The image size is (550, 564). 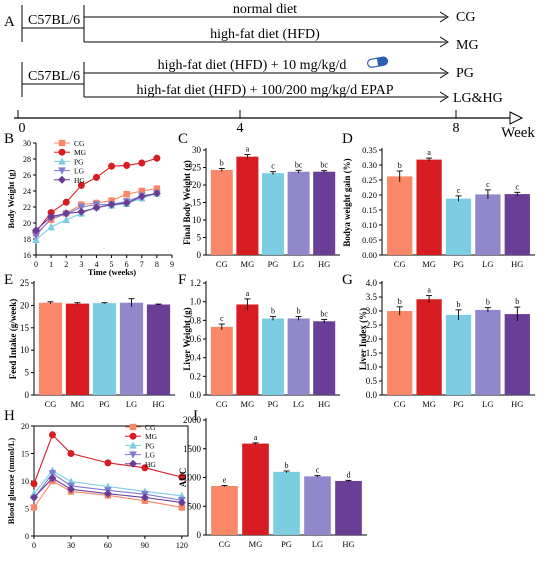 What do you see at coordinates (518, 186) in the screenshot?
I see `sig-letter-hg: c` at bounding box center [518, 186].